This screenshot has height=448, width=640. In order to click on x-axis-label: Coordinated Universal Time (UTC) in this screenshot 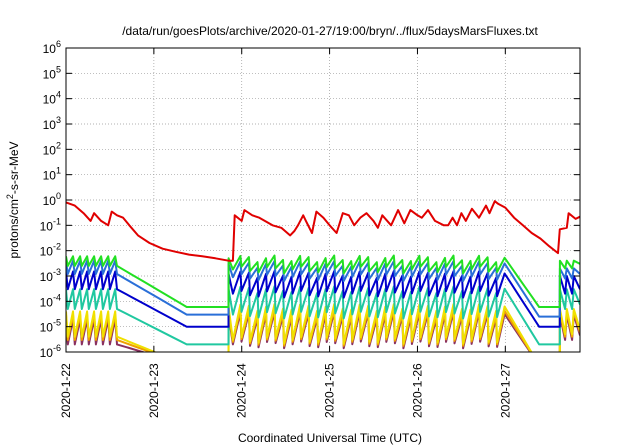, I will do `click(330, 438)`.